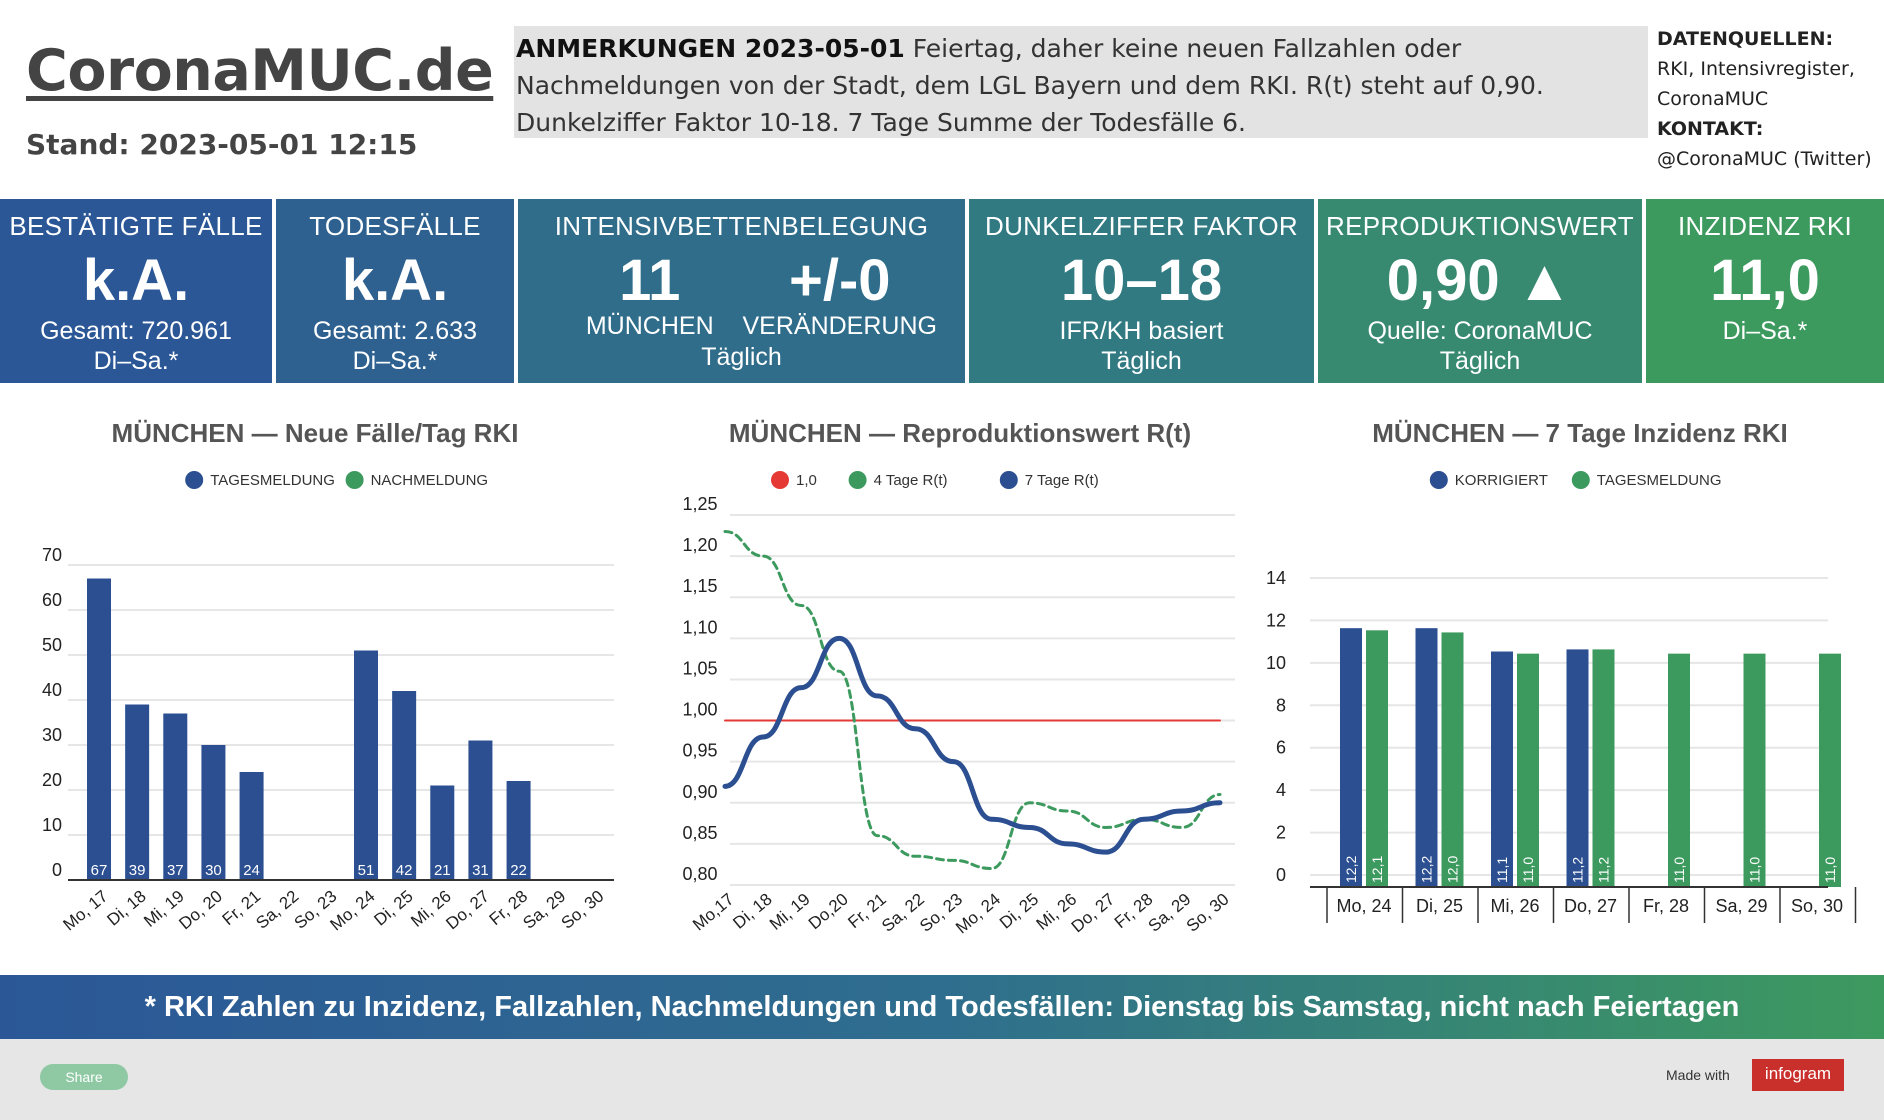  I want to click on share-button: Share, so click(84, 1077).